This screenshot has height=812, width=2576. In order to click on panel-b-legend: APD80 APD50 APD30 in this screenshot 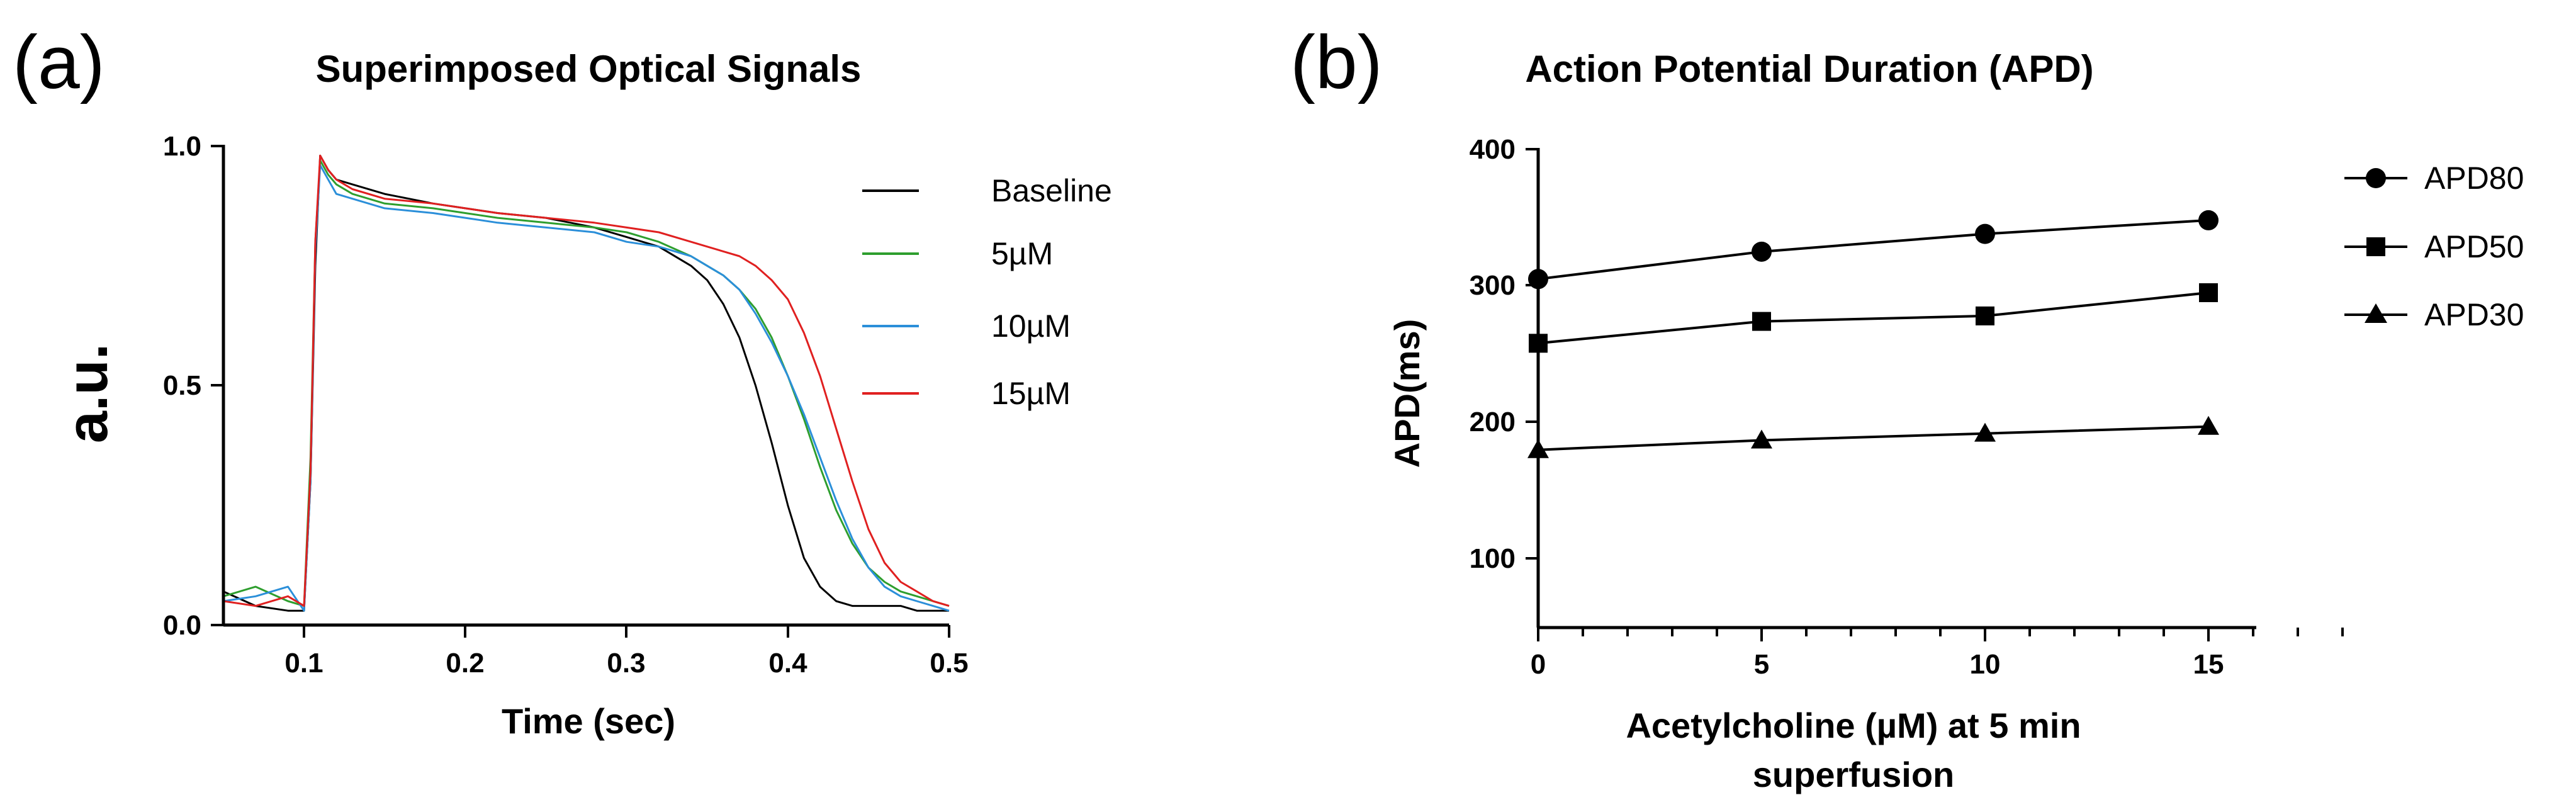, I will do `click(2434, 246)`.